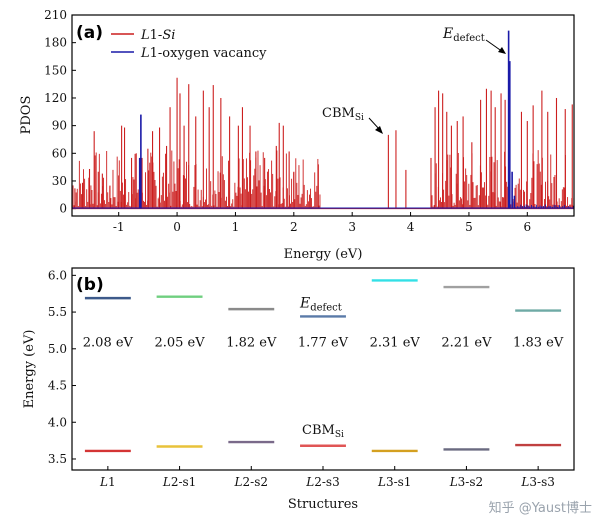 This screenshot has width=600, height=519. What do you see at coordinates (236, 227) in the screenshot?
I see `x-tick-label: 1` at bounding box center [236, 227].